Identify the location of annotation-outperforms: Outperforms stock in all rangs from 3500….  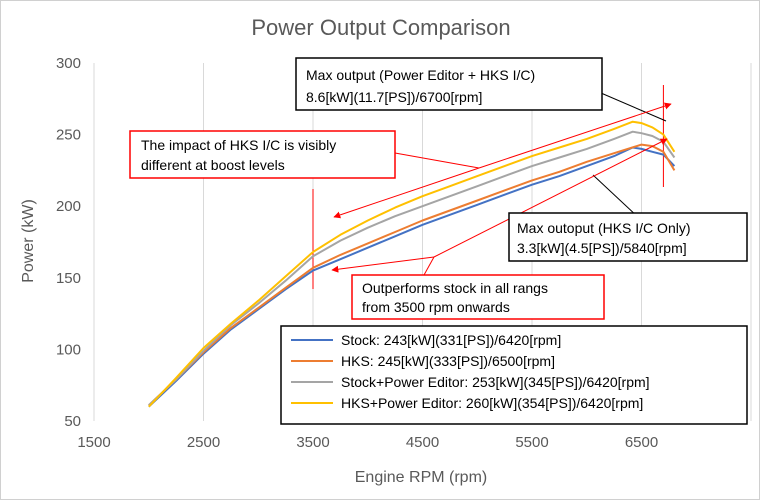
(478, 297).